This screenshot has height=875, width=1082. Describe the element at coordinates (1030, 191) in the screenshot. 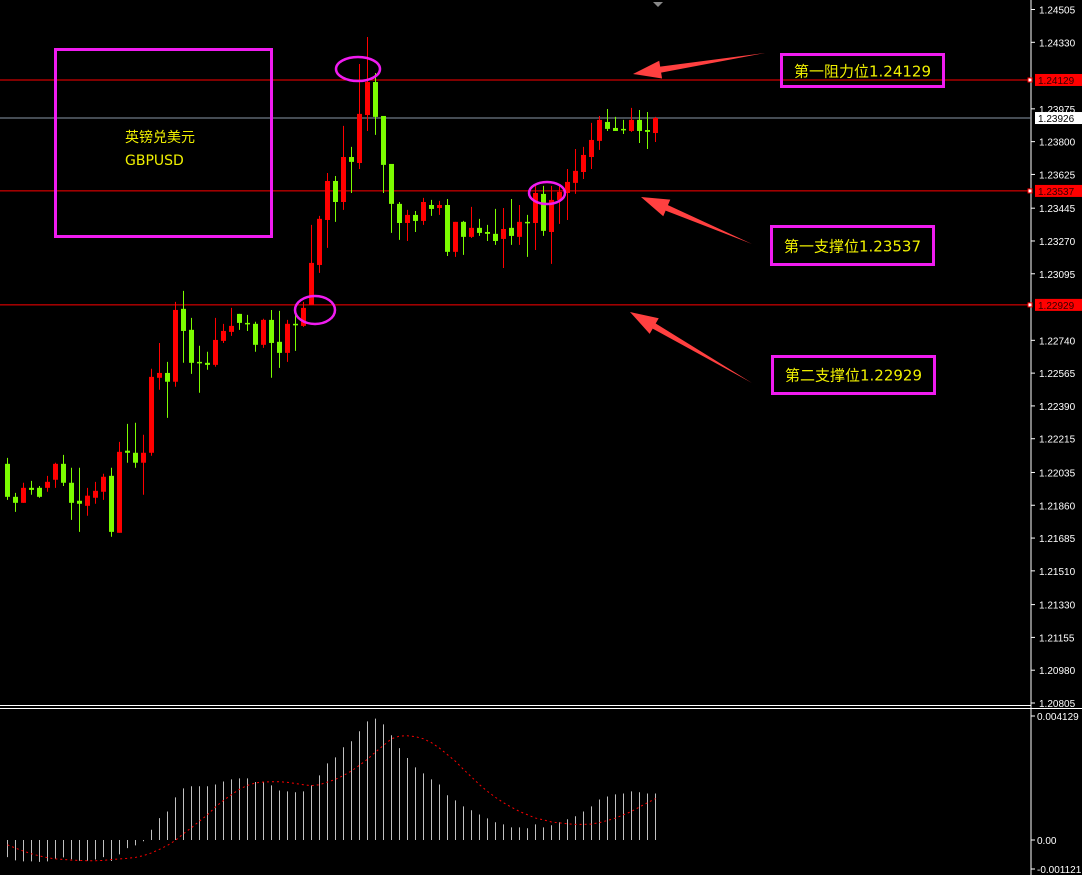

I see `level-anchor-icon` at that location.